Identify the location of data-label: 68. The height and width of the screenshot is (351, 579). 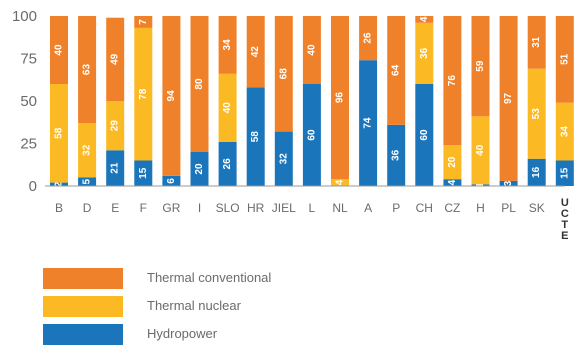
(283, 74).